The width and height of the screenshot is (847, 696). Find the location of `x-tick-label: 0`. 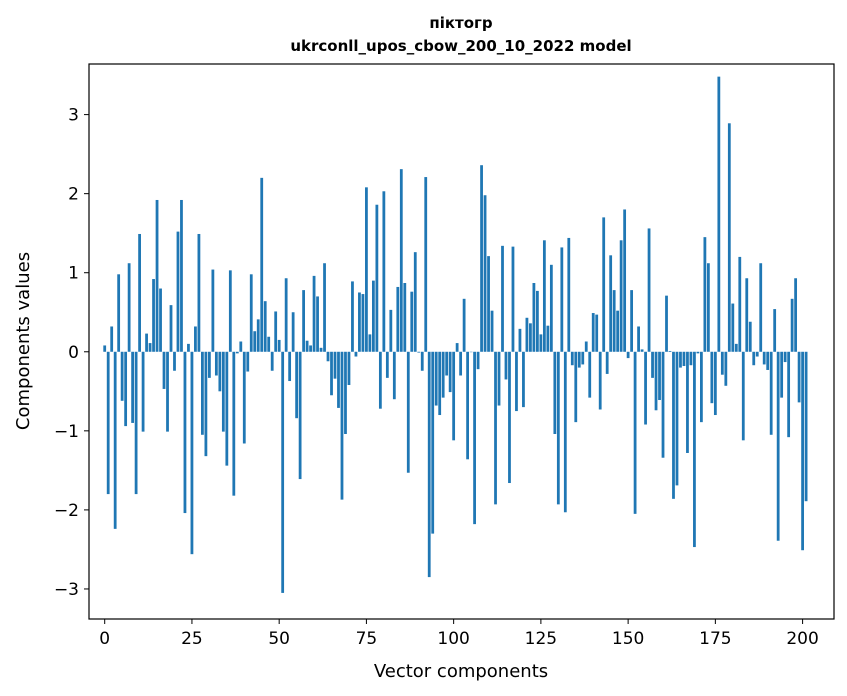

x-tick-label: 0 is located at coordinates (104, 639).